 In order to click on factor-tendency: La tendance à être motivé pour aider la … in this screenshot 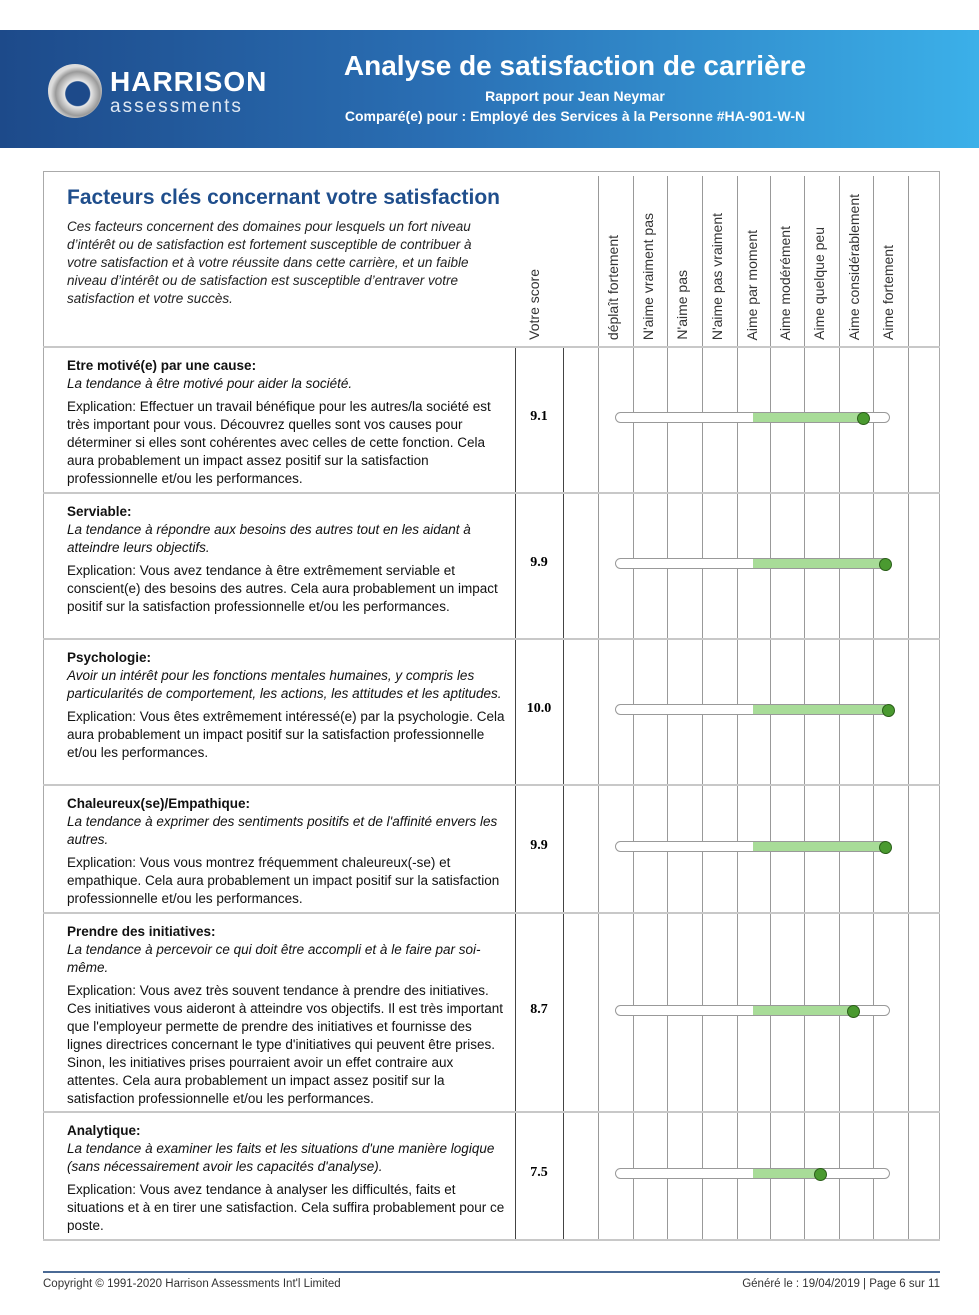, I will do `click(210, 383)`.